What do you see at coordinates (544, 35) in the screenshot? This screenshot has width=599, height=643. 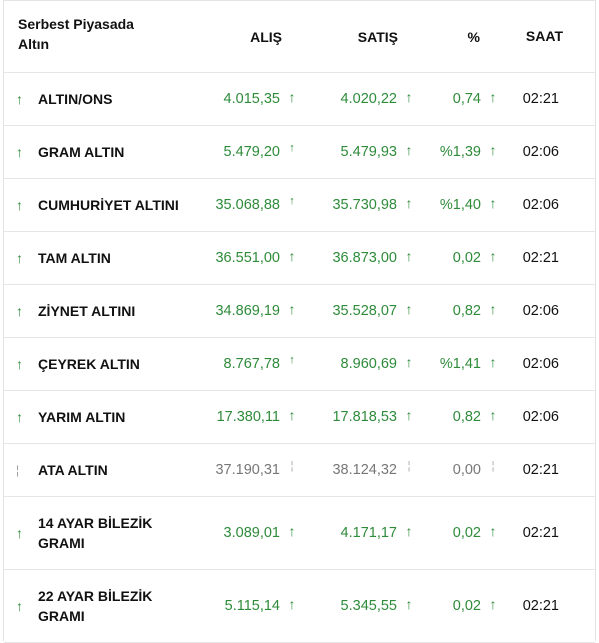 I see `col-header-time: SAAT` at bounding box center [544, 35].